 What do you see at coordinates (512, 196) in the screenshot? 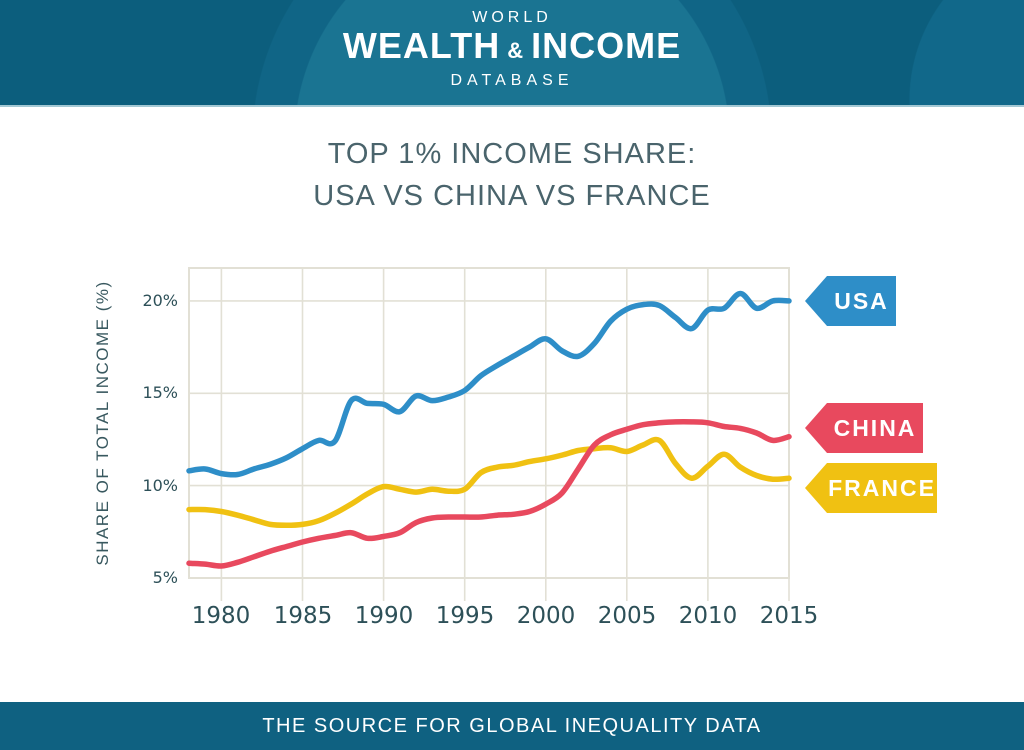
I see `title-line-2: USA VS CHINA VS FRANCE` at bounding box center [512, 196].